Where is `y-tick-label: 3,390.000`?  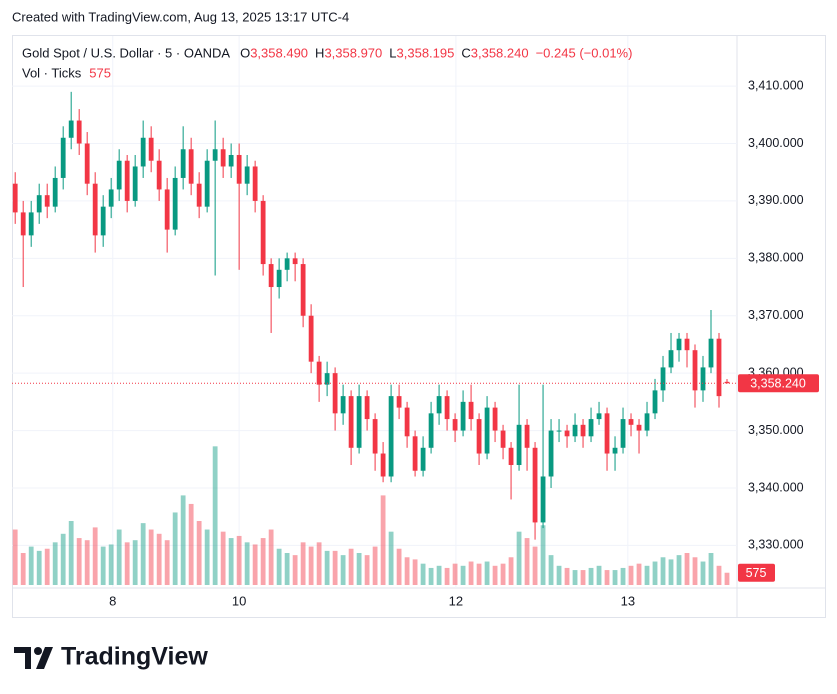
y-tick-label: 3,390.000 is located at coordinates (776, 200).